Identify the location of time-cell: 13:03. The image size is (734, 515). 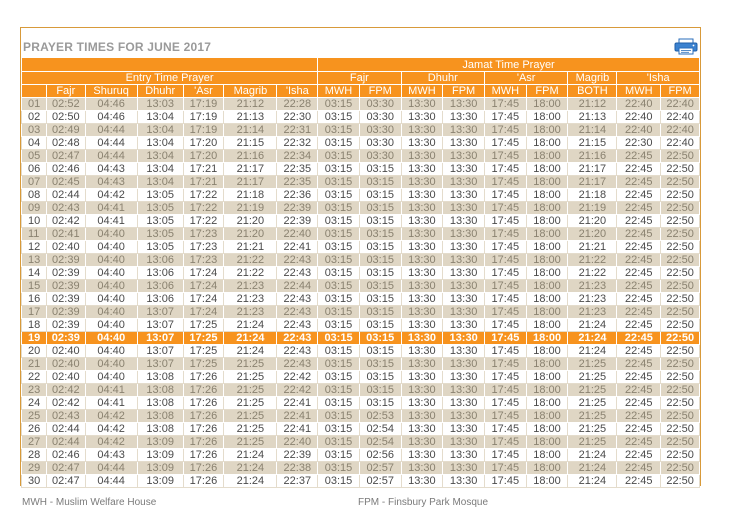
(160, 104).